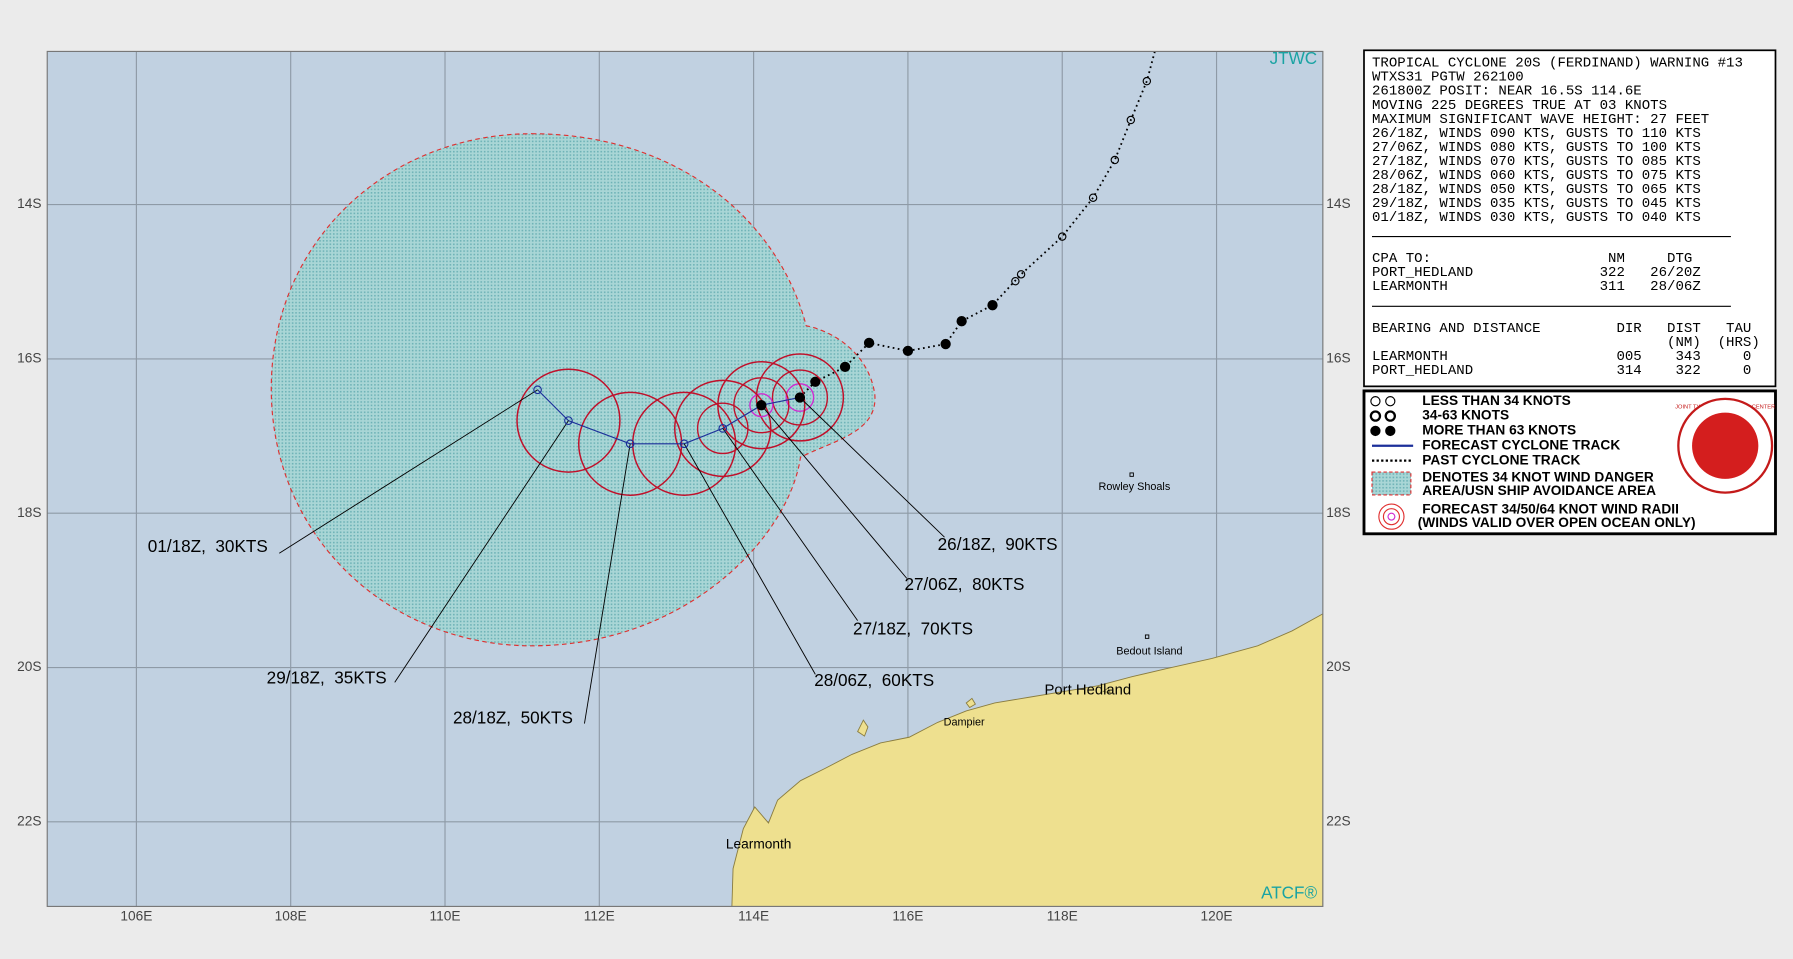 This screenshot has width=1793, height=959. I want to click on cpa-line: LEARMONTH 311 28/06Z, so click(1536, 287).